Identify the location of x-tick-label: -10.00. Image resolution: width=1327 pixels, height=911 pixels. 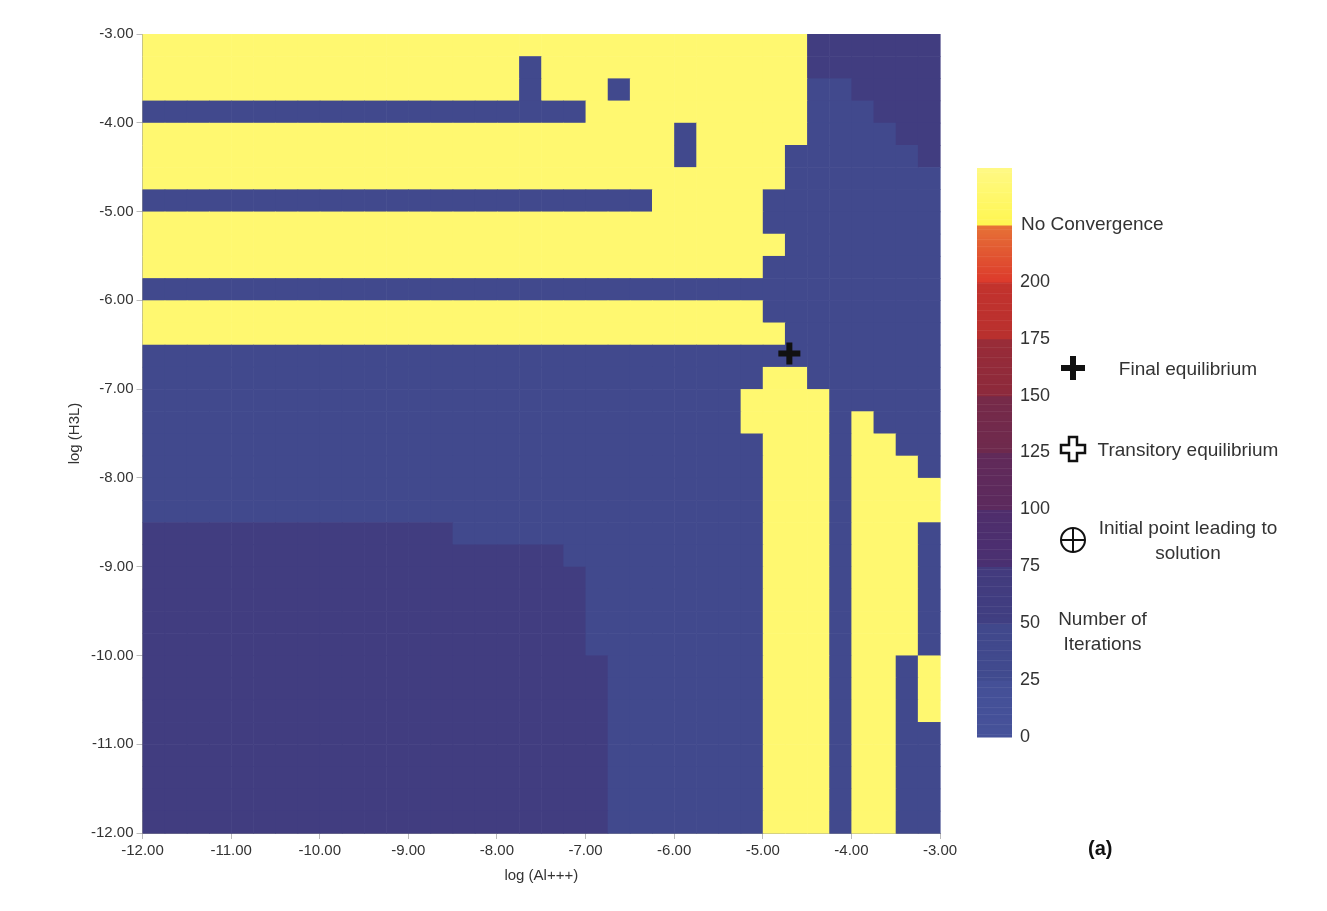
(320, 850).